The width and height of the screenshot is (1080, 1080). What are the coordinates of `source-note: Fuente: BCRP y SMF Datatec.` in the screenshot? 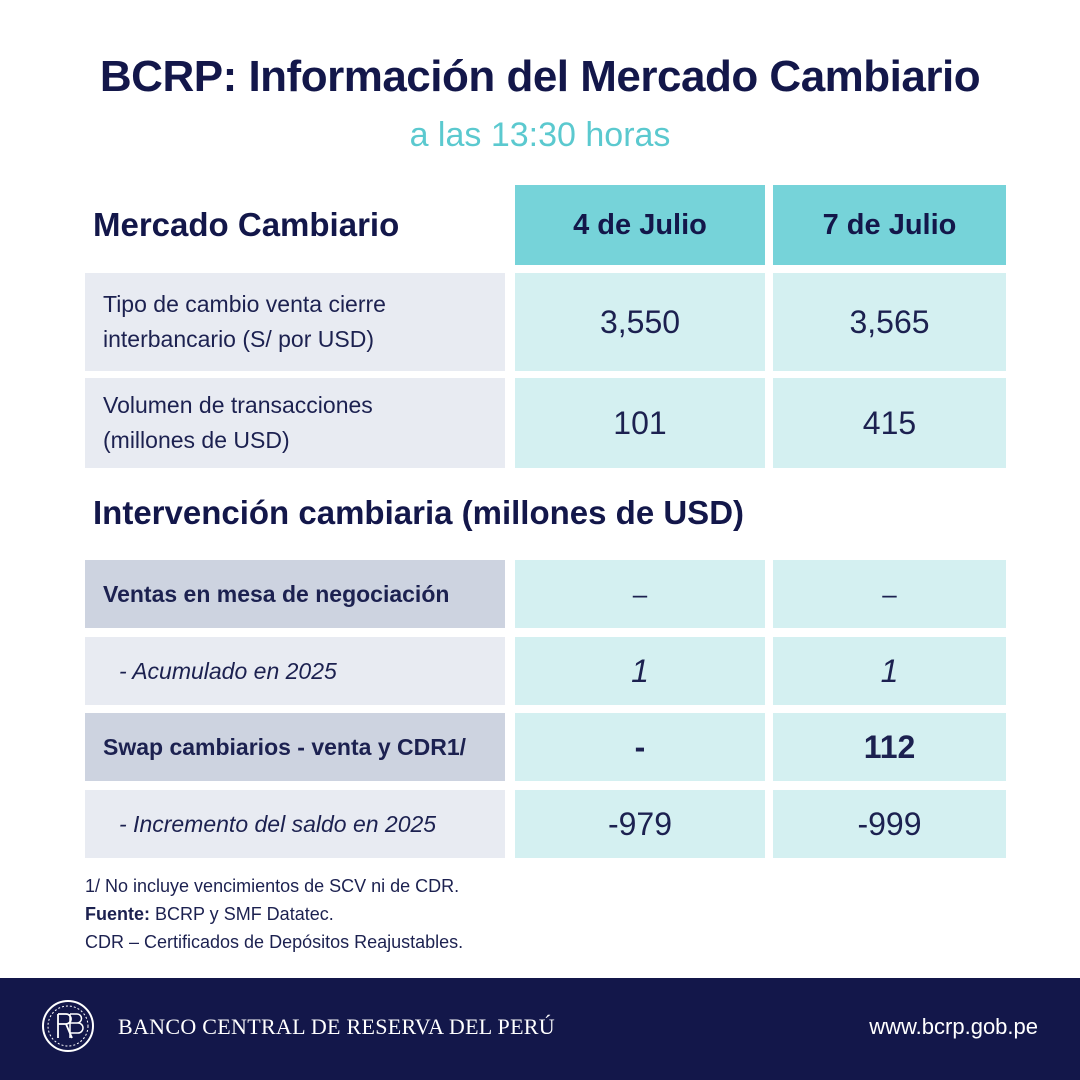 It's located at (274, 914).